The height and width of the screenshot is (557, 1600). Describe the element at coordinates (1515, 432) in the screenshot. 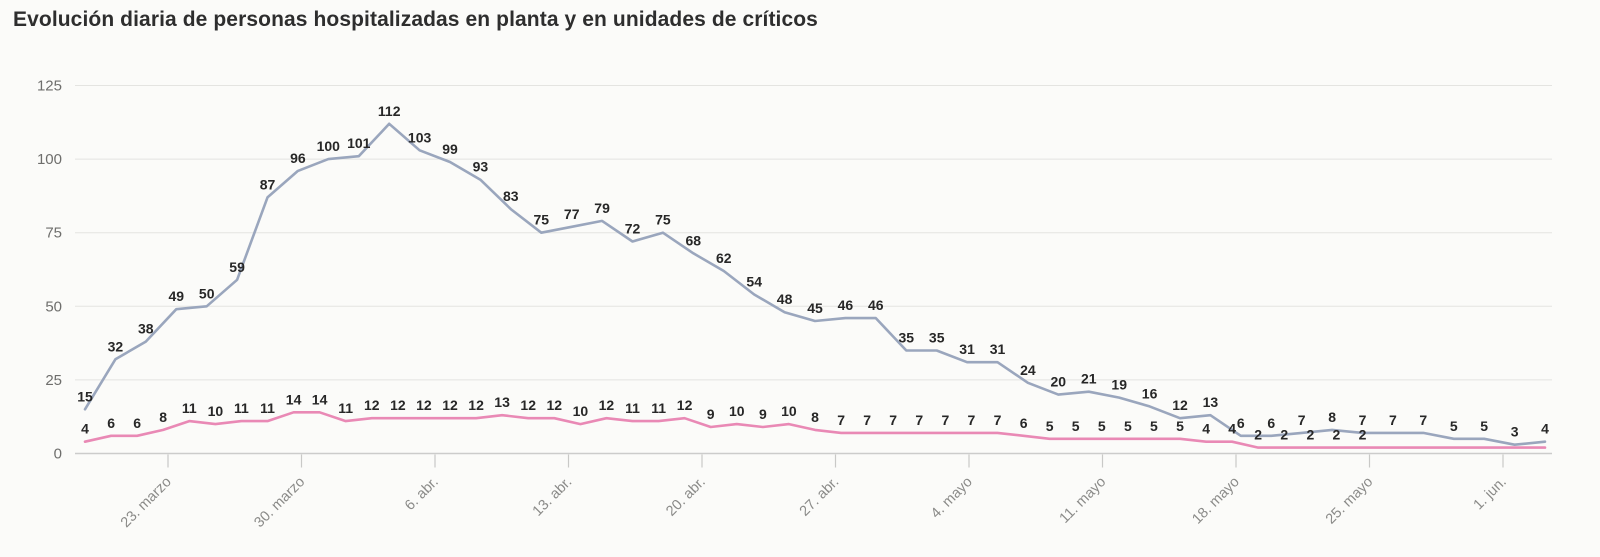

I see `data-point-label: 3` at that location.